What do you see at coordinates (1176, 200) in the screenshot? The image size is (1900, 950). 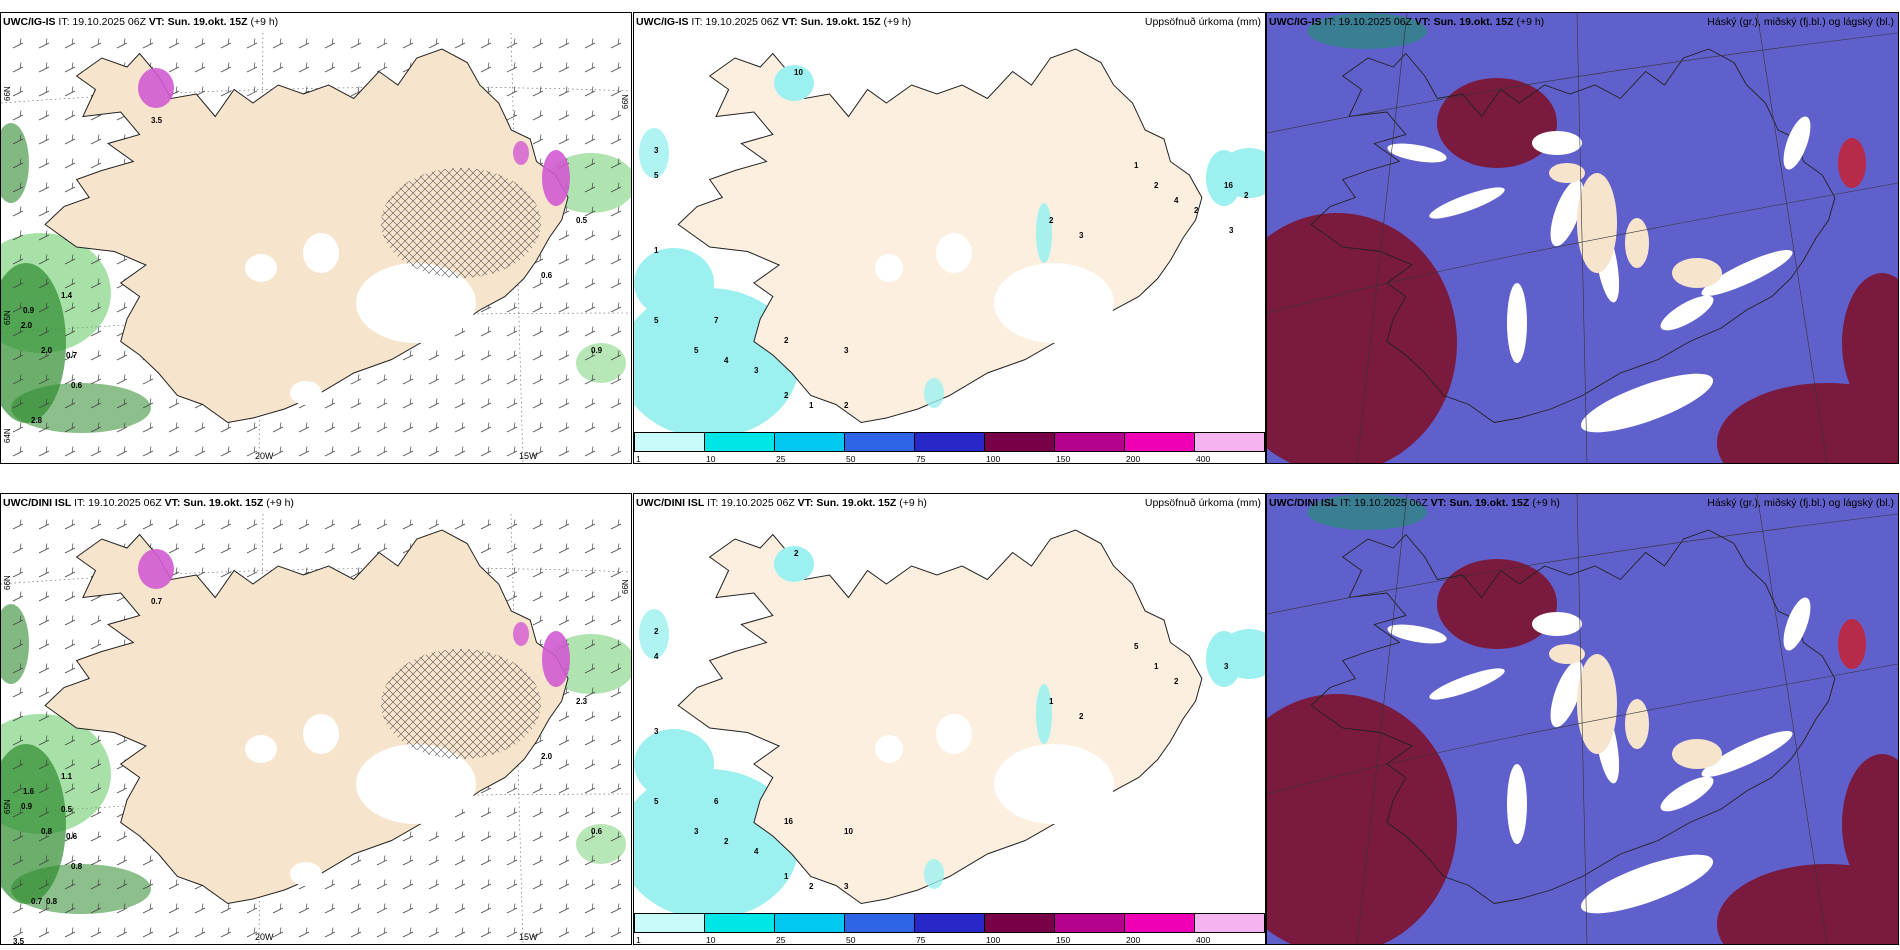 I see `value-label: 4` at bounding box center [1176, 200].